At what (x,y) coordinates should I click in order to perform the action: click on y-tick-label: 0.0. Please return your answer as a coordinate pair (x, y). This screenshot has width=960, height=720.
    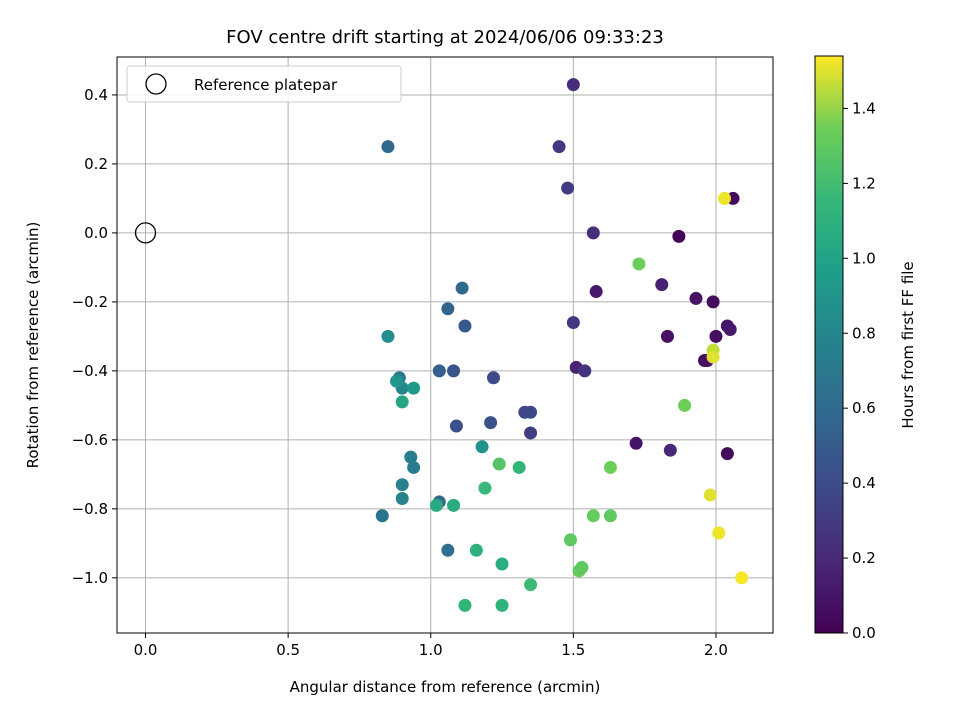
    Looking at the image, I should click on (96, 233).